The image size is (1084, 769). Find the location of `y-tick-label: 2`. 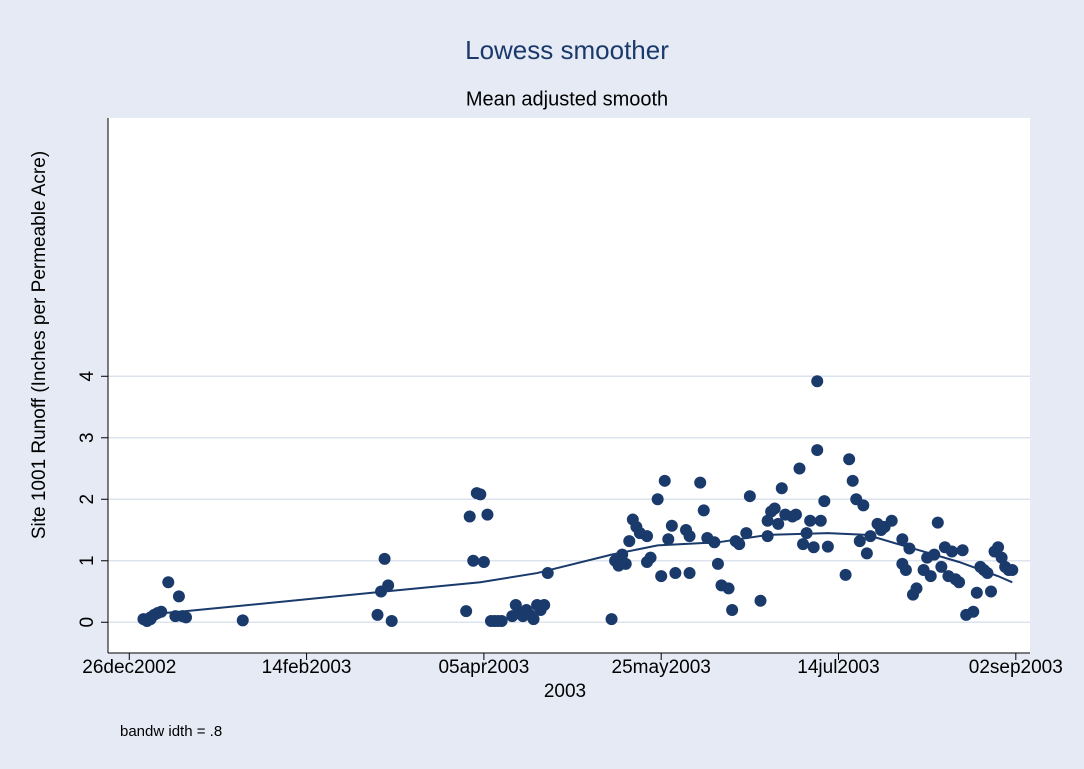

y-tick-label: 2 is located at coordinates (87, 499).